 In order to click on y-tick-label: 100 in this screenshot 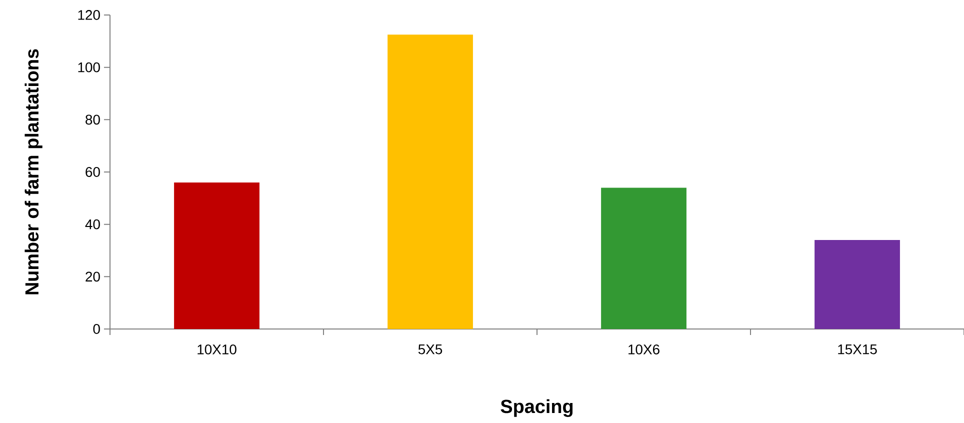, I will do `click(89, 67)`.